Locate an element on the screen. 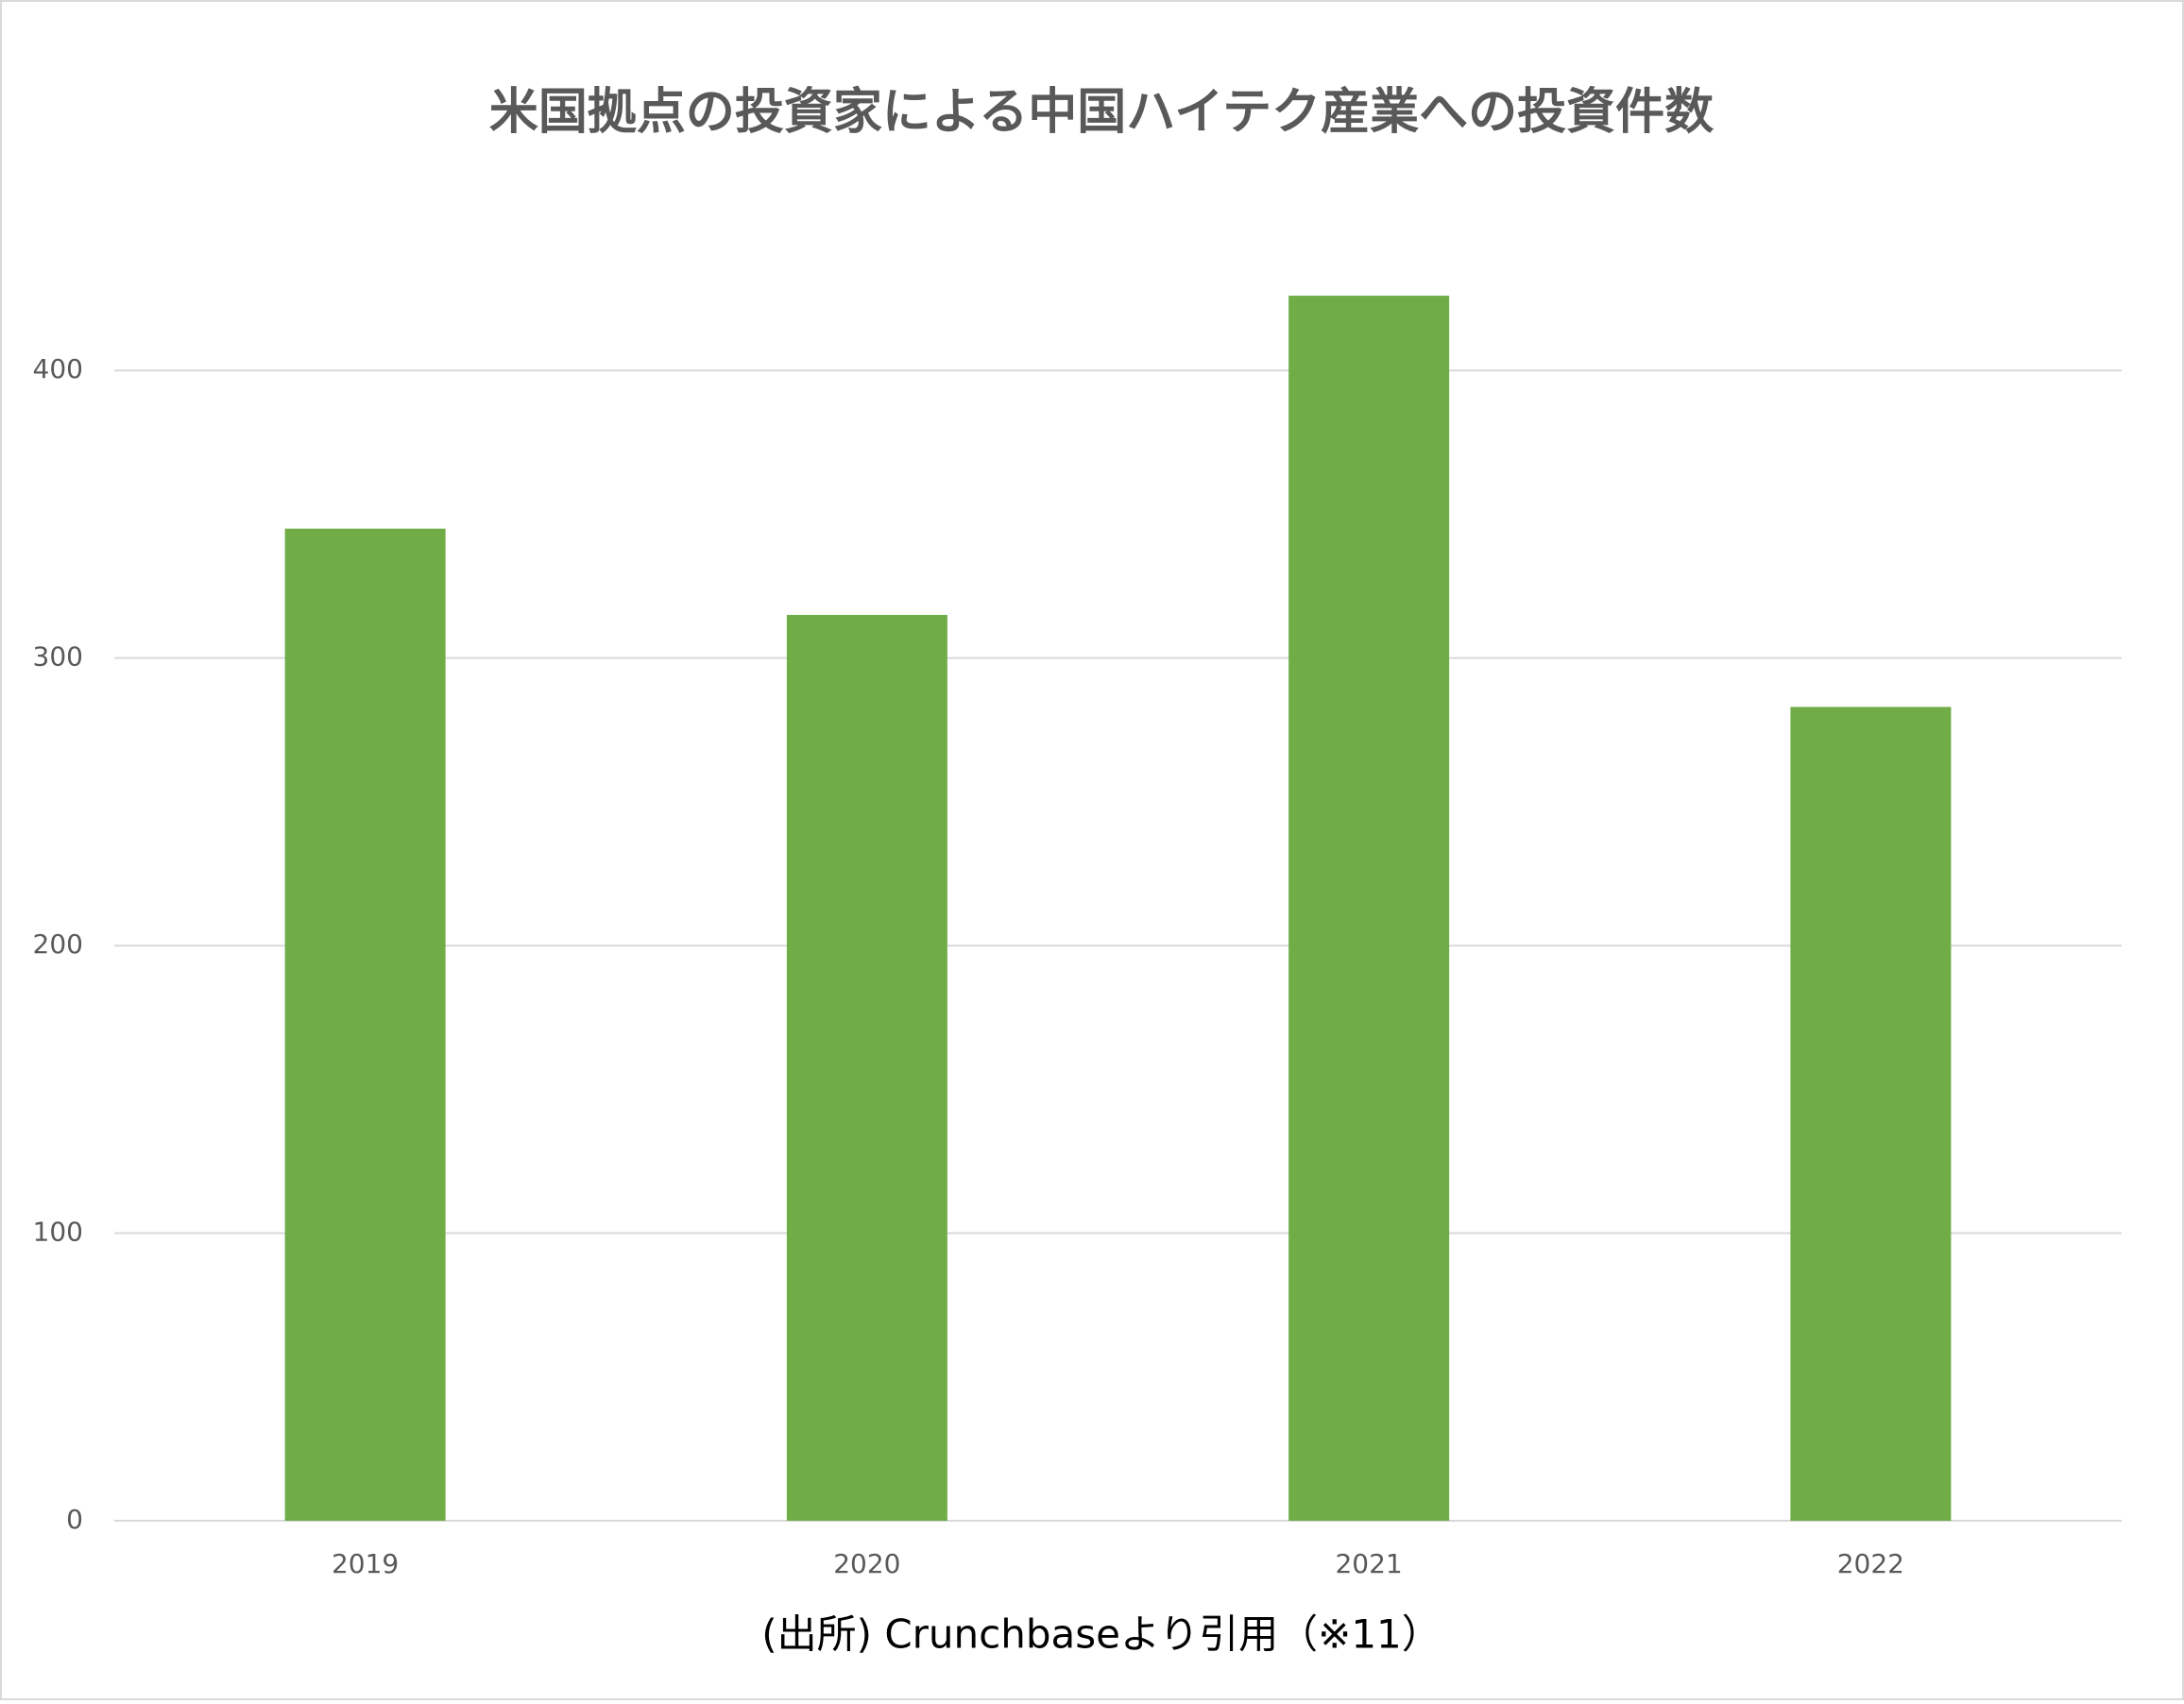 This screenshot has height=1704, width=2184. x-tick-label: 2021 is located at coordinates (1368, 1563).